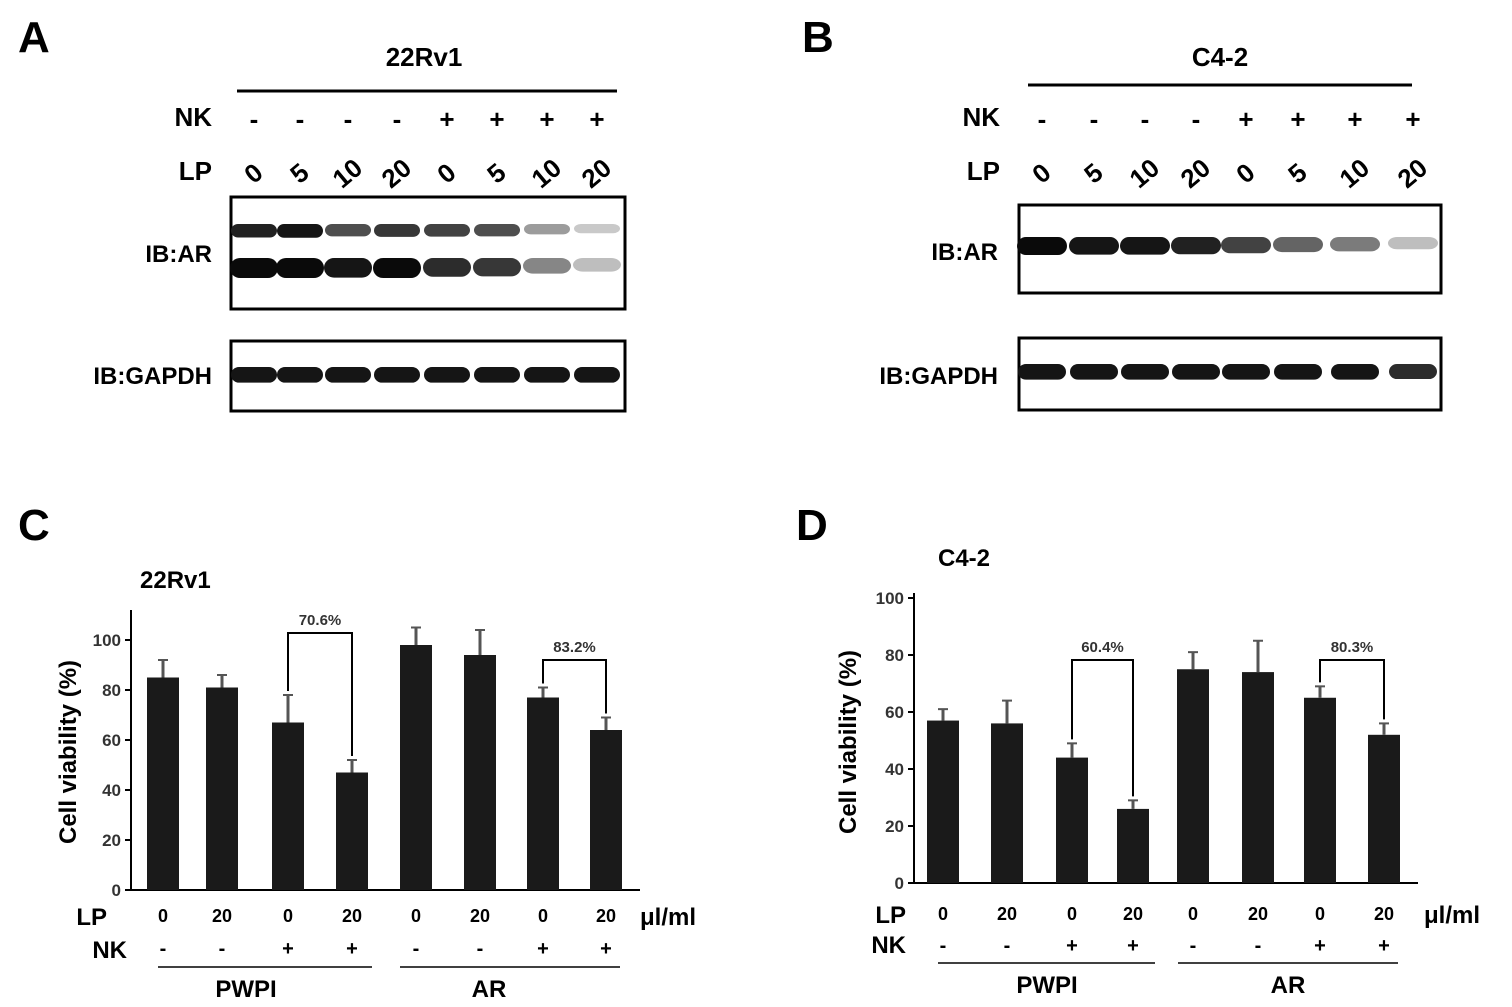  What do you see at coordinates (447, 684) in the screenshot?
I see `panel-c-brackets: 70.6% 83.2%` at bounding box center [447, 684].